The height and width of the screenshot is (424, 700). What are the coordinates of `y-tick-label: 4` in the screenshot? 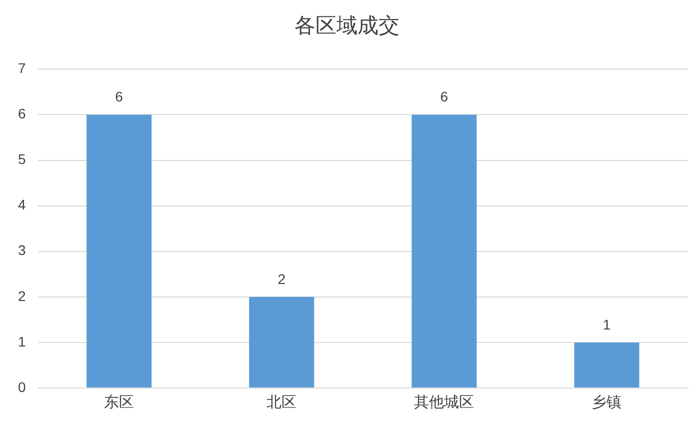 It's located at (22, 204).